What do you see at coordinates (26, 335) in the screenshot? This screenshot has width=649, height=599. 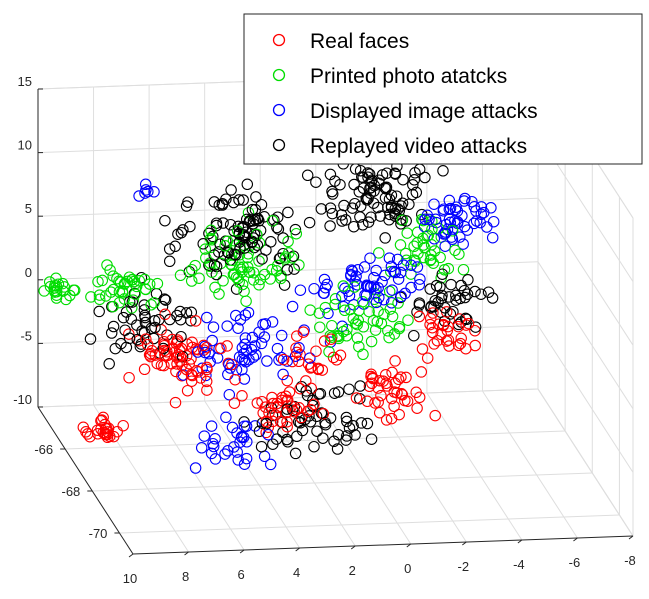 I see `z-tick-label: -5` at bounding box center [26, 335].